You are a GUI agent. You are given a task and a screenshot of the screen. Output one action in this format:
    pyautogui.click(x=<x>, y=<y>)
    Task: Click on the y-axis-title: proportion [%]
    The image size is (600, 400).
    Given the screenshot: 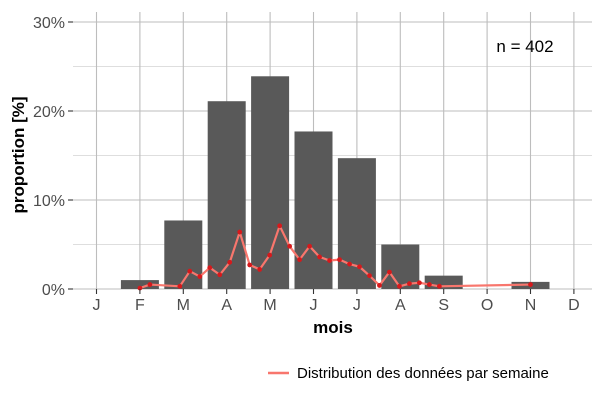 What is the action you would take?
    pyautogui.click(x=18, y=154)
    